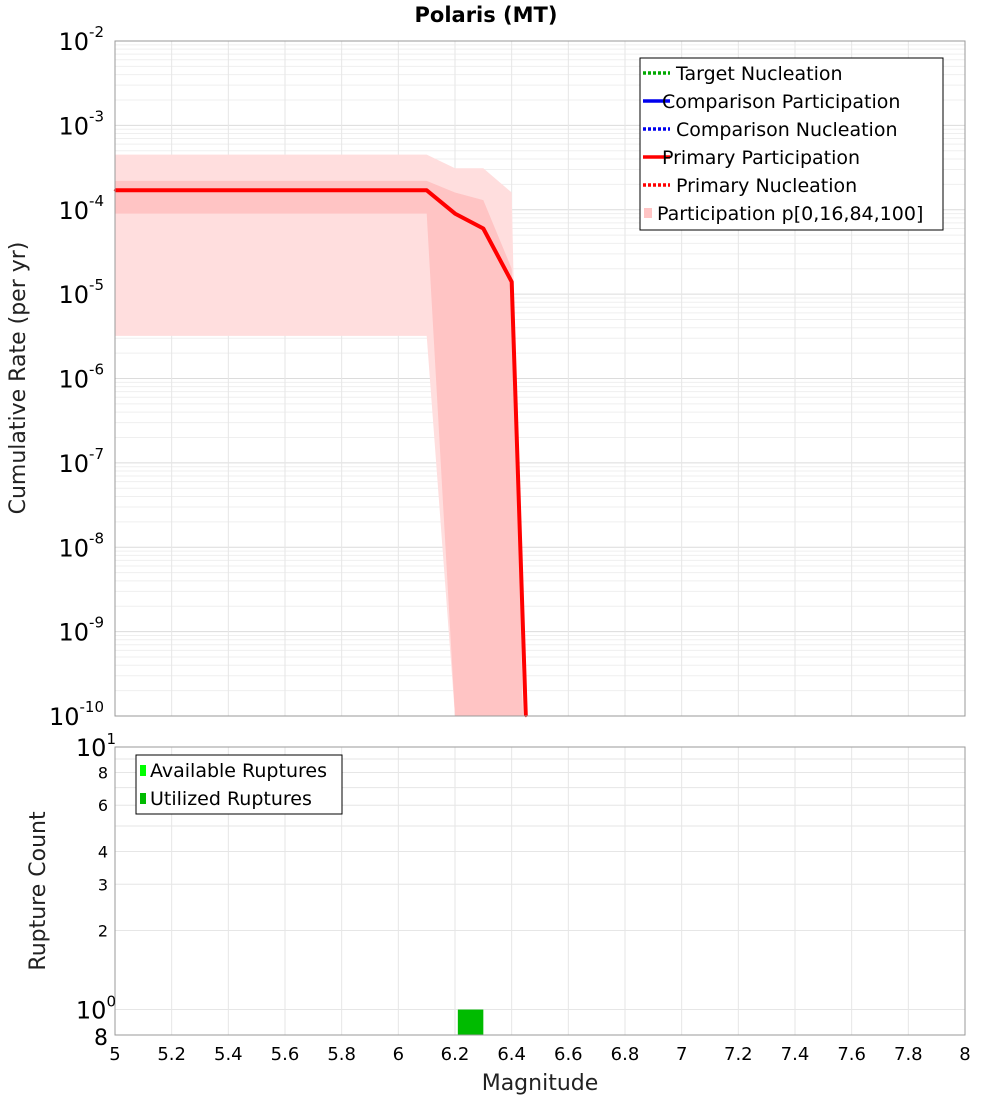  Describe the element at coordinates (81, 39) in the screenshot. I see `top-y-tick-label: 10⁻²` at that location.